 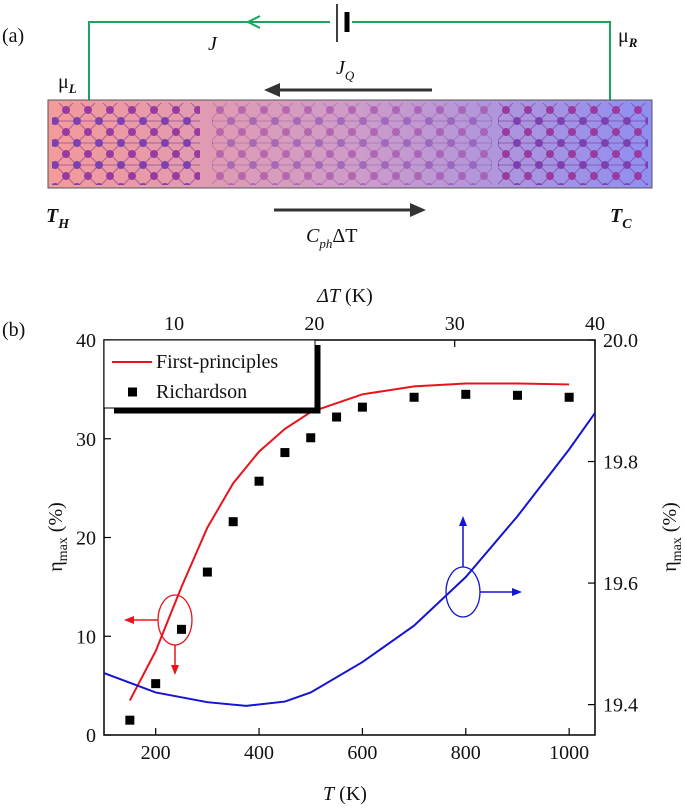 I want to click on mu-right: μR, so click(x=628, y=37).